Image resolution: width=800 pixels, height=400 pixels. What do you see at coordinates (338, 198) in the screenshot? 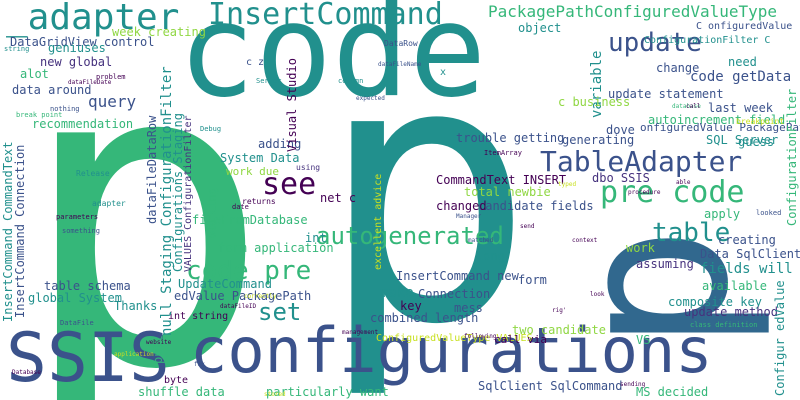
I see `word: net c` at bounding box center [338, 198].